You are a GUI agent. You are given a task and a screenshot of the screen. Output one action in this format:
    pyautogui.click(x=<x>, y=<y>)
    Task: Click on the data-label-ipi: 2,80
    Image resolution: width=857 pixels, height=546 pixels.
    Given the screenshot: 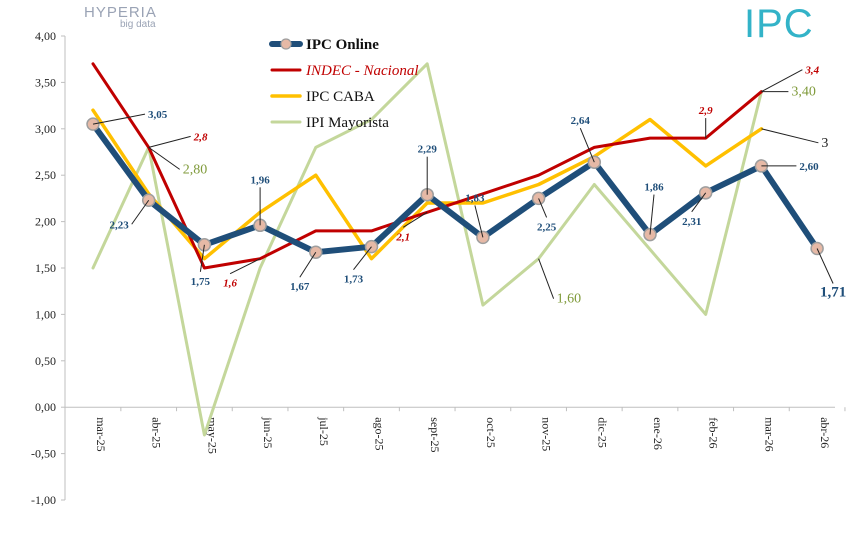 What is the action you would take?
    pyautogui.click(x=195, y=169)
    